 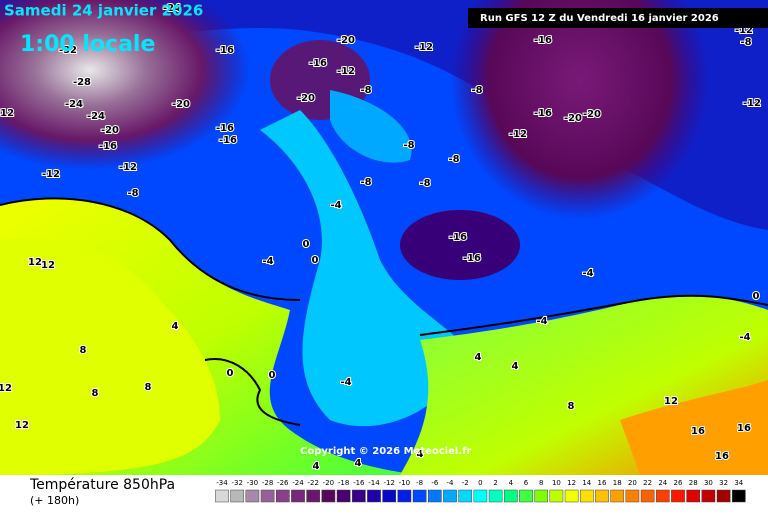 What do you see at coordinates (693, 483) in the screenshot?
I see `colorbar-tick-label: 28` at bounding box center [693, 483].